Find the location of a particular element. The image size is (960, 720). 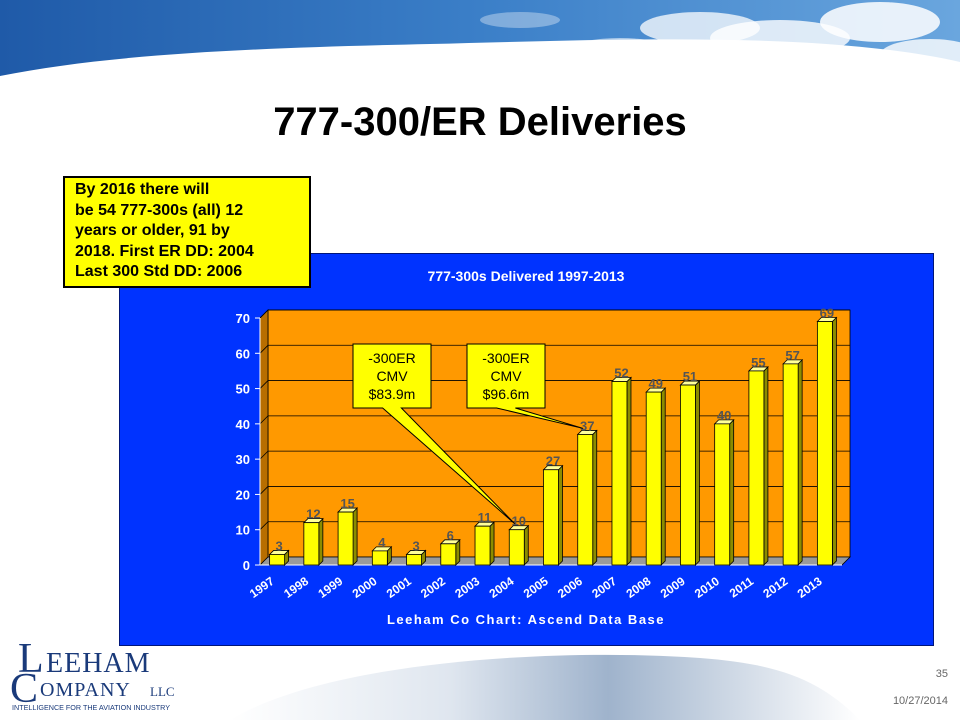

bar-value-label: 49 is located at coordinates (655, 383).